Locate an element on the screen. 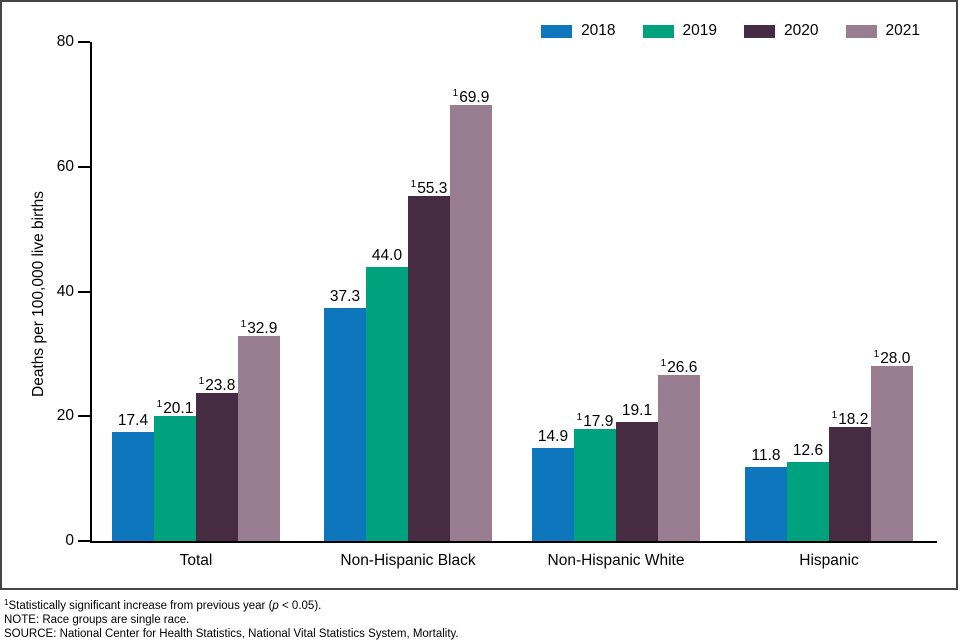 This screenshot has width=960, height=644. bar-2020-non-hispanic-white is located at coordinates (637, 481).